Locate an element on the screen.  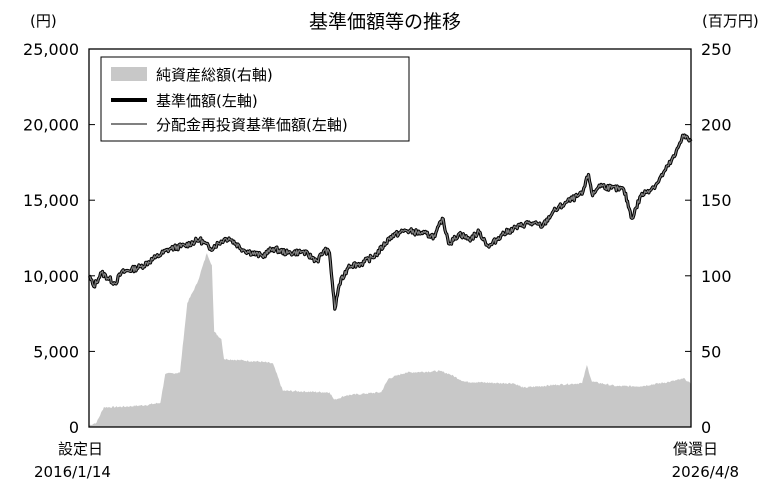
x-end-label: 償還日 is located at coordinates (695, 449).